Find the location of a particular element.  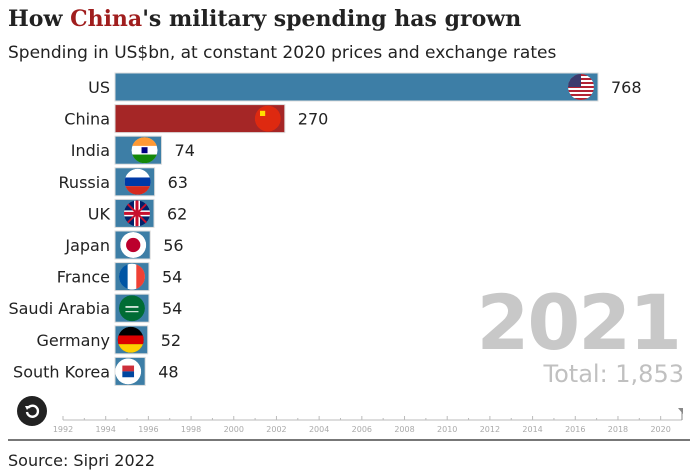

replay-icon is located at coordinates (32, 411).